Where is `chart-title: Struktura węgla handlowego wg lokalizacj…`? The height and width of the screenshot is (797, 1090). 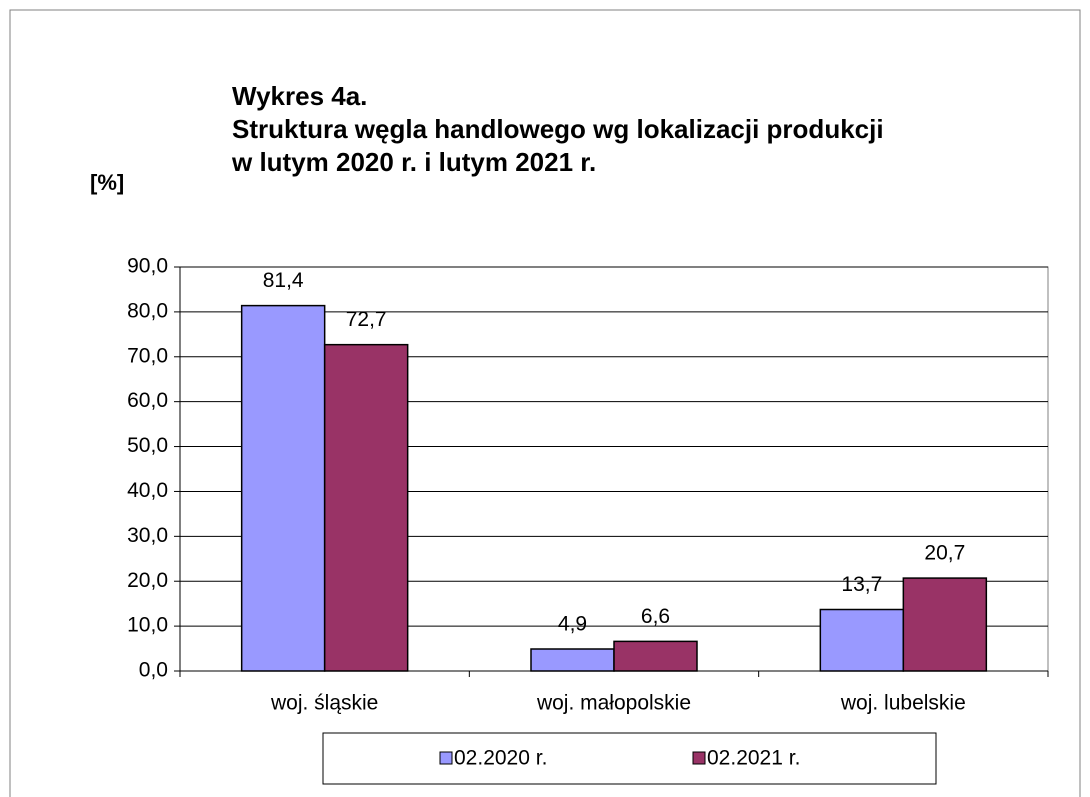
chart-title: Struktura węgla handlowego wg lokalizacj… is located at coordinates (558, 129).